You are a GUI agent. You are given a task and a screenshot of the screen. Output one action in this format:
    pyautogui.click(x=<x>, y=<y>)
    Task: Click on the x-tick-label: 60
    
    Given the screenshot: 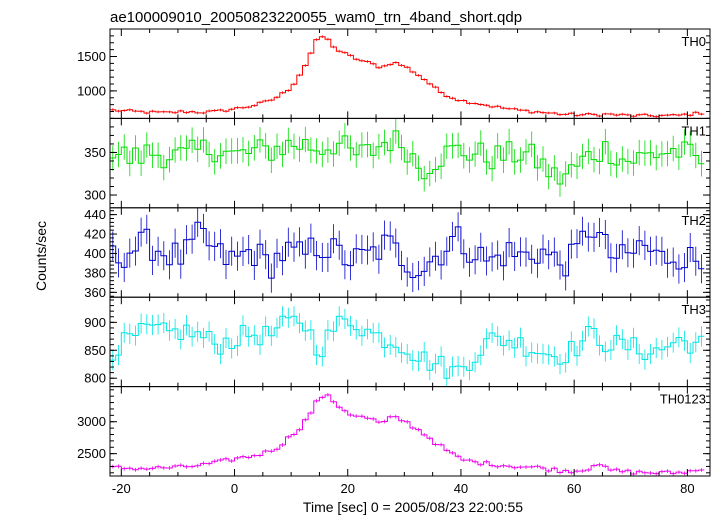 What is the action you would take?
    pyautogui.click(x=574, y=488)
    